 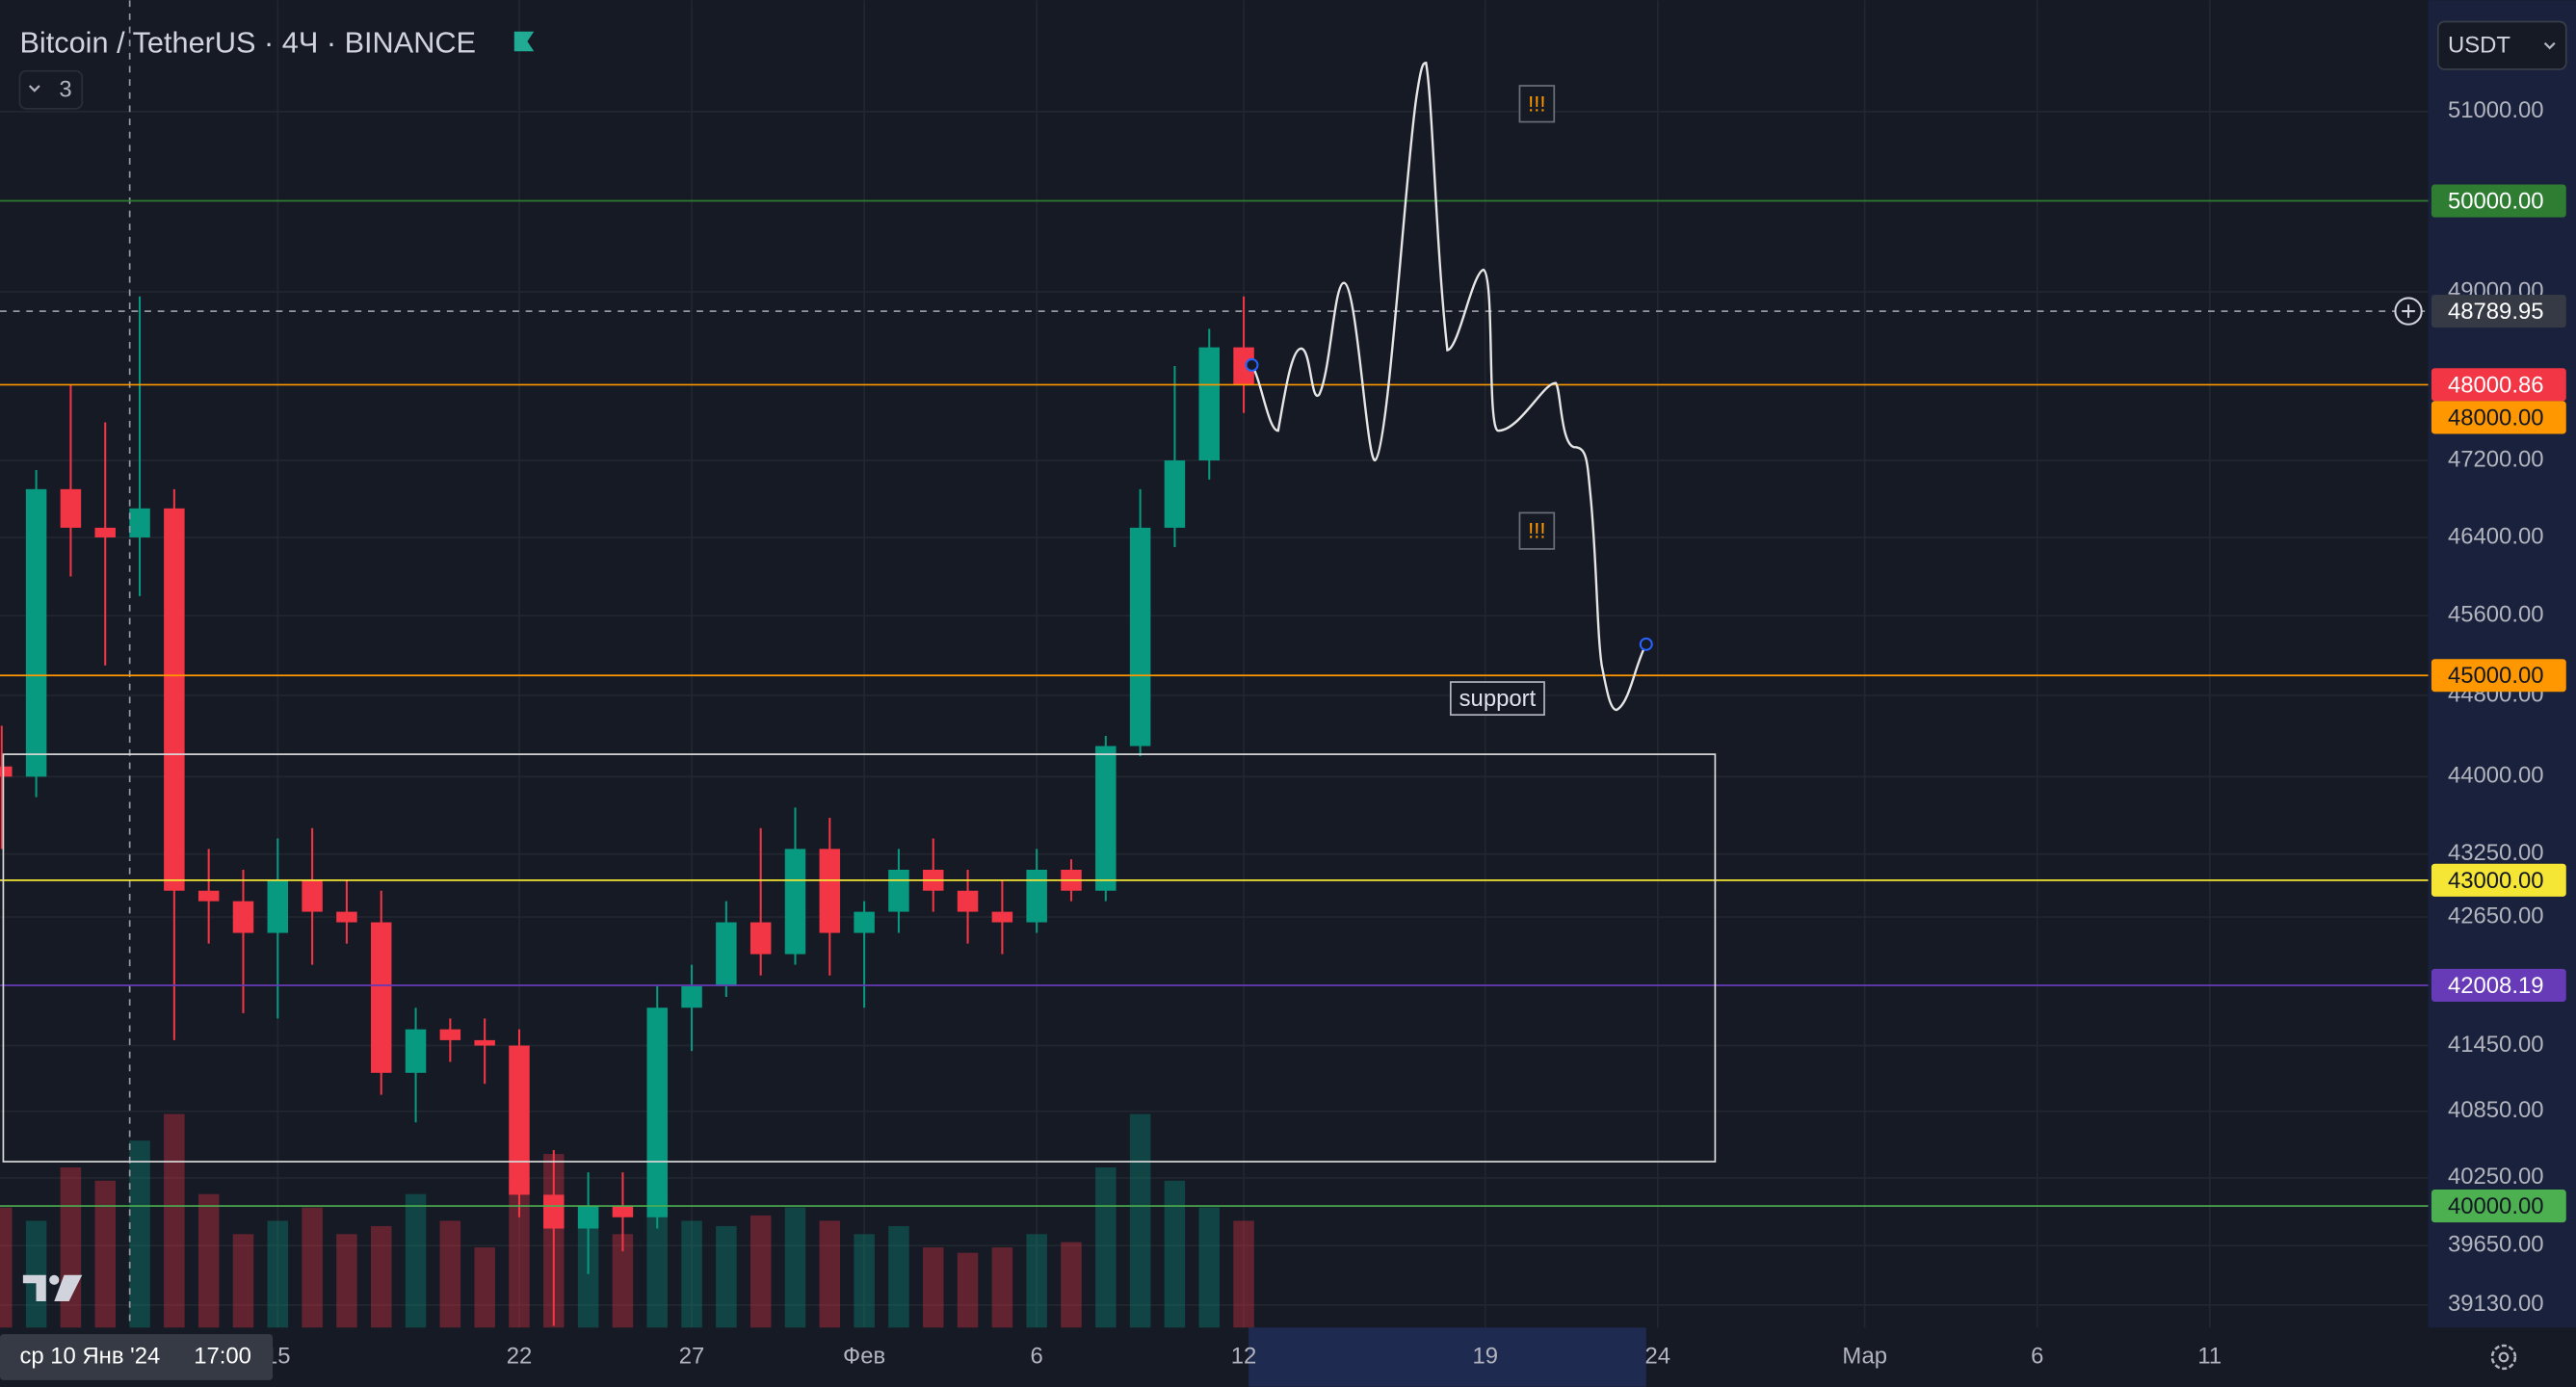 I want to click on x-tick-label: Фев, so click(x=864, y=1356).